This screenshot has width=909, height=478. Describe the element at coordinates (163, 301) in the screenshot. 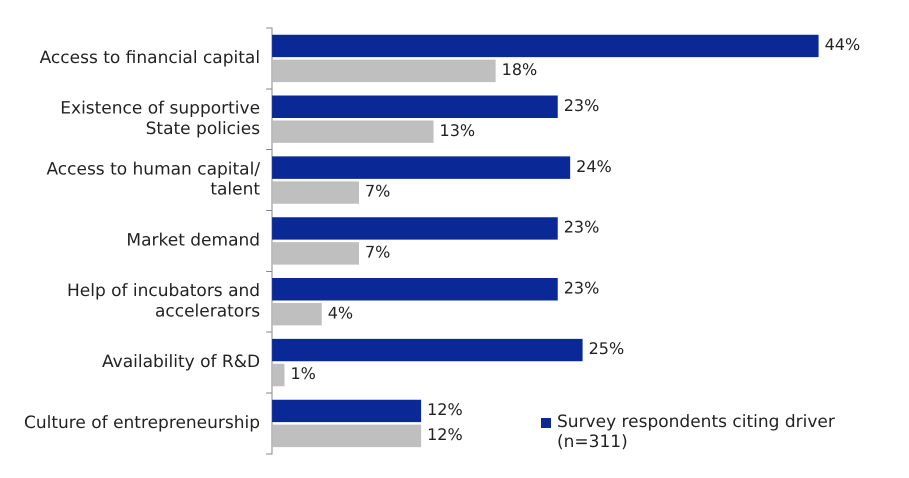

I see `y-tick-label: Help of incubators and accelerators` at that location.